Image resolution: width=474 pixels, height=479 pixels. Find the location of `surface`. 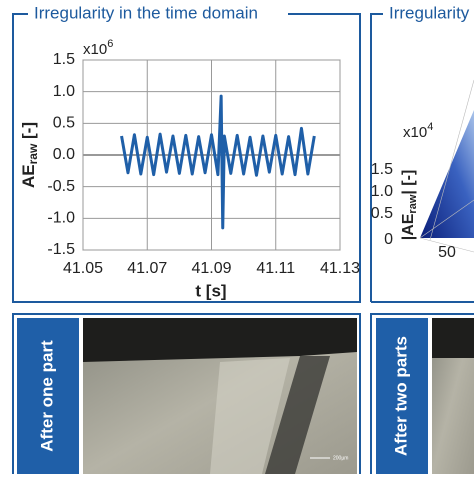

surface is located at coordinates (447, 174).